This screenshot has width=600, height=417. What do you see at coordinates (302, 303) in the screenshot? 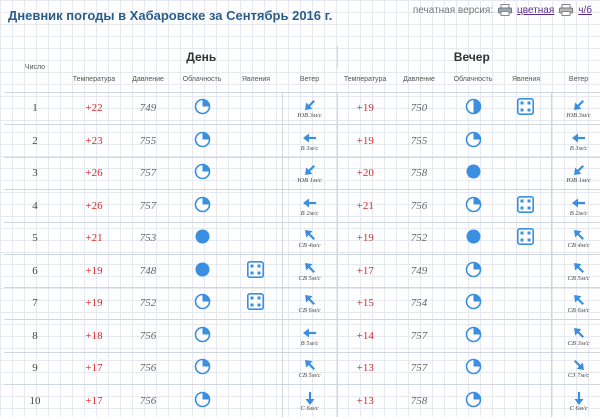
I see `table-row: 7 +19 752 СВ 6м/с +15 754 СВ 6м/с` at bounding box center [302, 303].